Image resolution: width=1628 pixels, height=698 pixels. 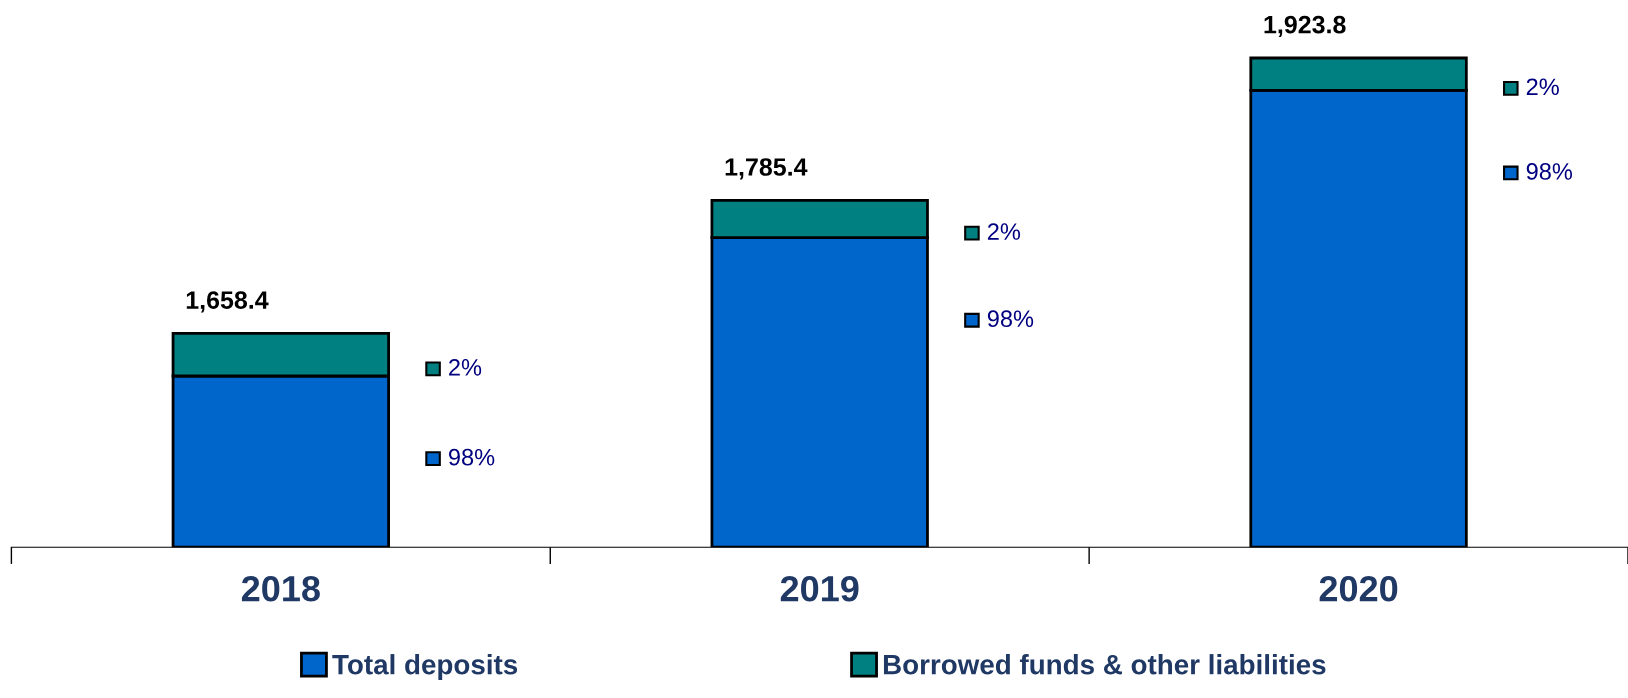 What do you see at coordinates (1104, 664) in the screenshot?
I see `legend-label: Borrowed funds & other liabilities` at bounding box center [1104, 664].